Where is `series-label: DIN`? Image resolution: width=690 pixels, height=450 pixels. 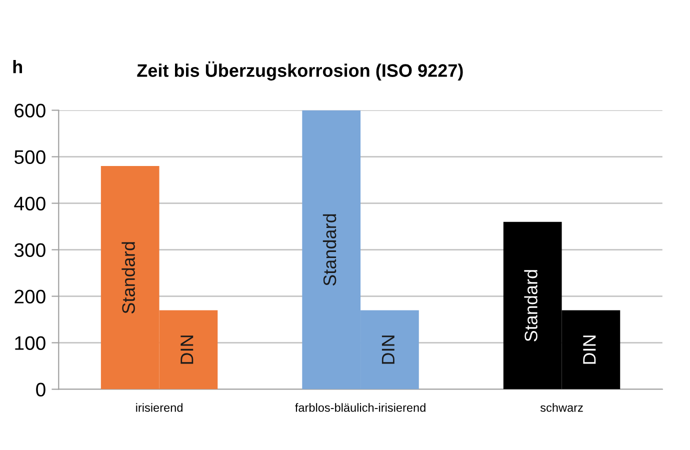
series-label: DIN is located at coordinates (187, 350).